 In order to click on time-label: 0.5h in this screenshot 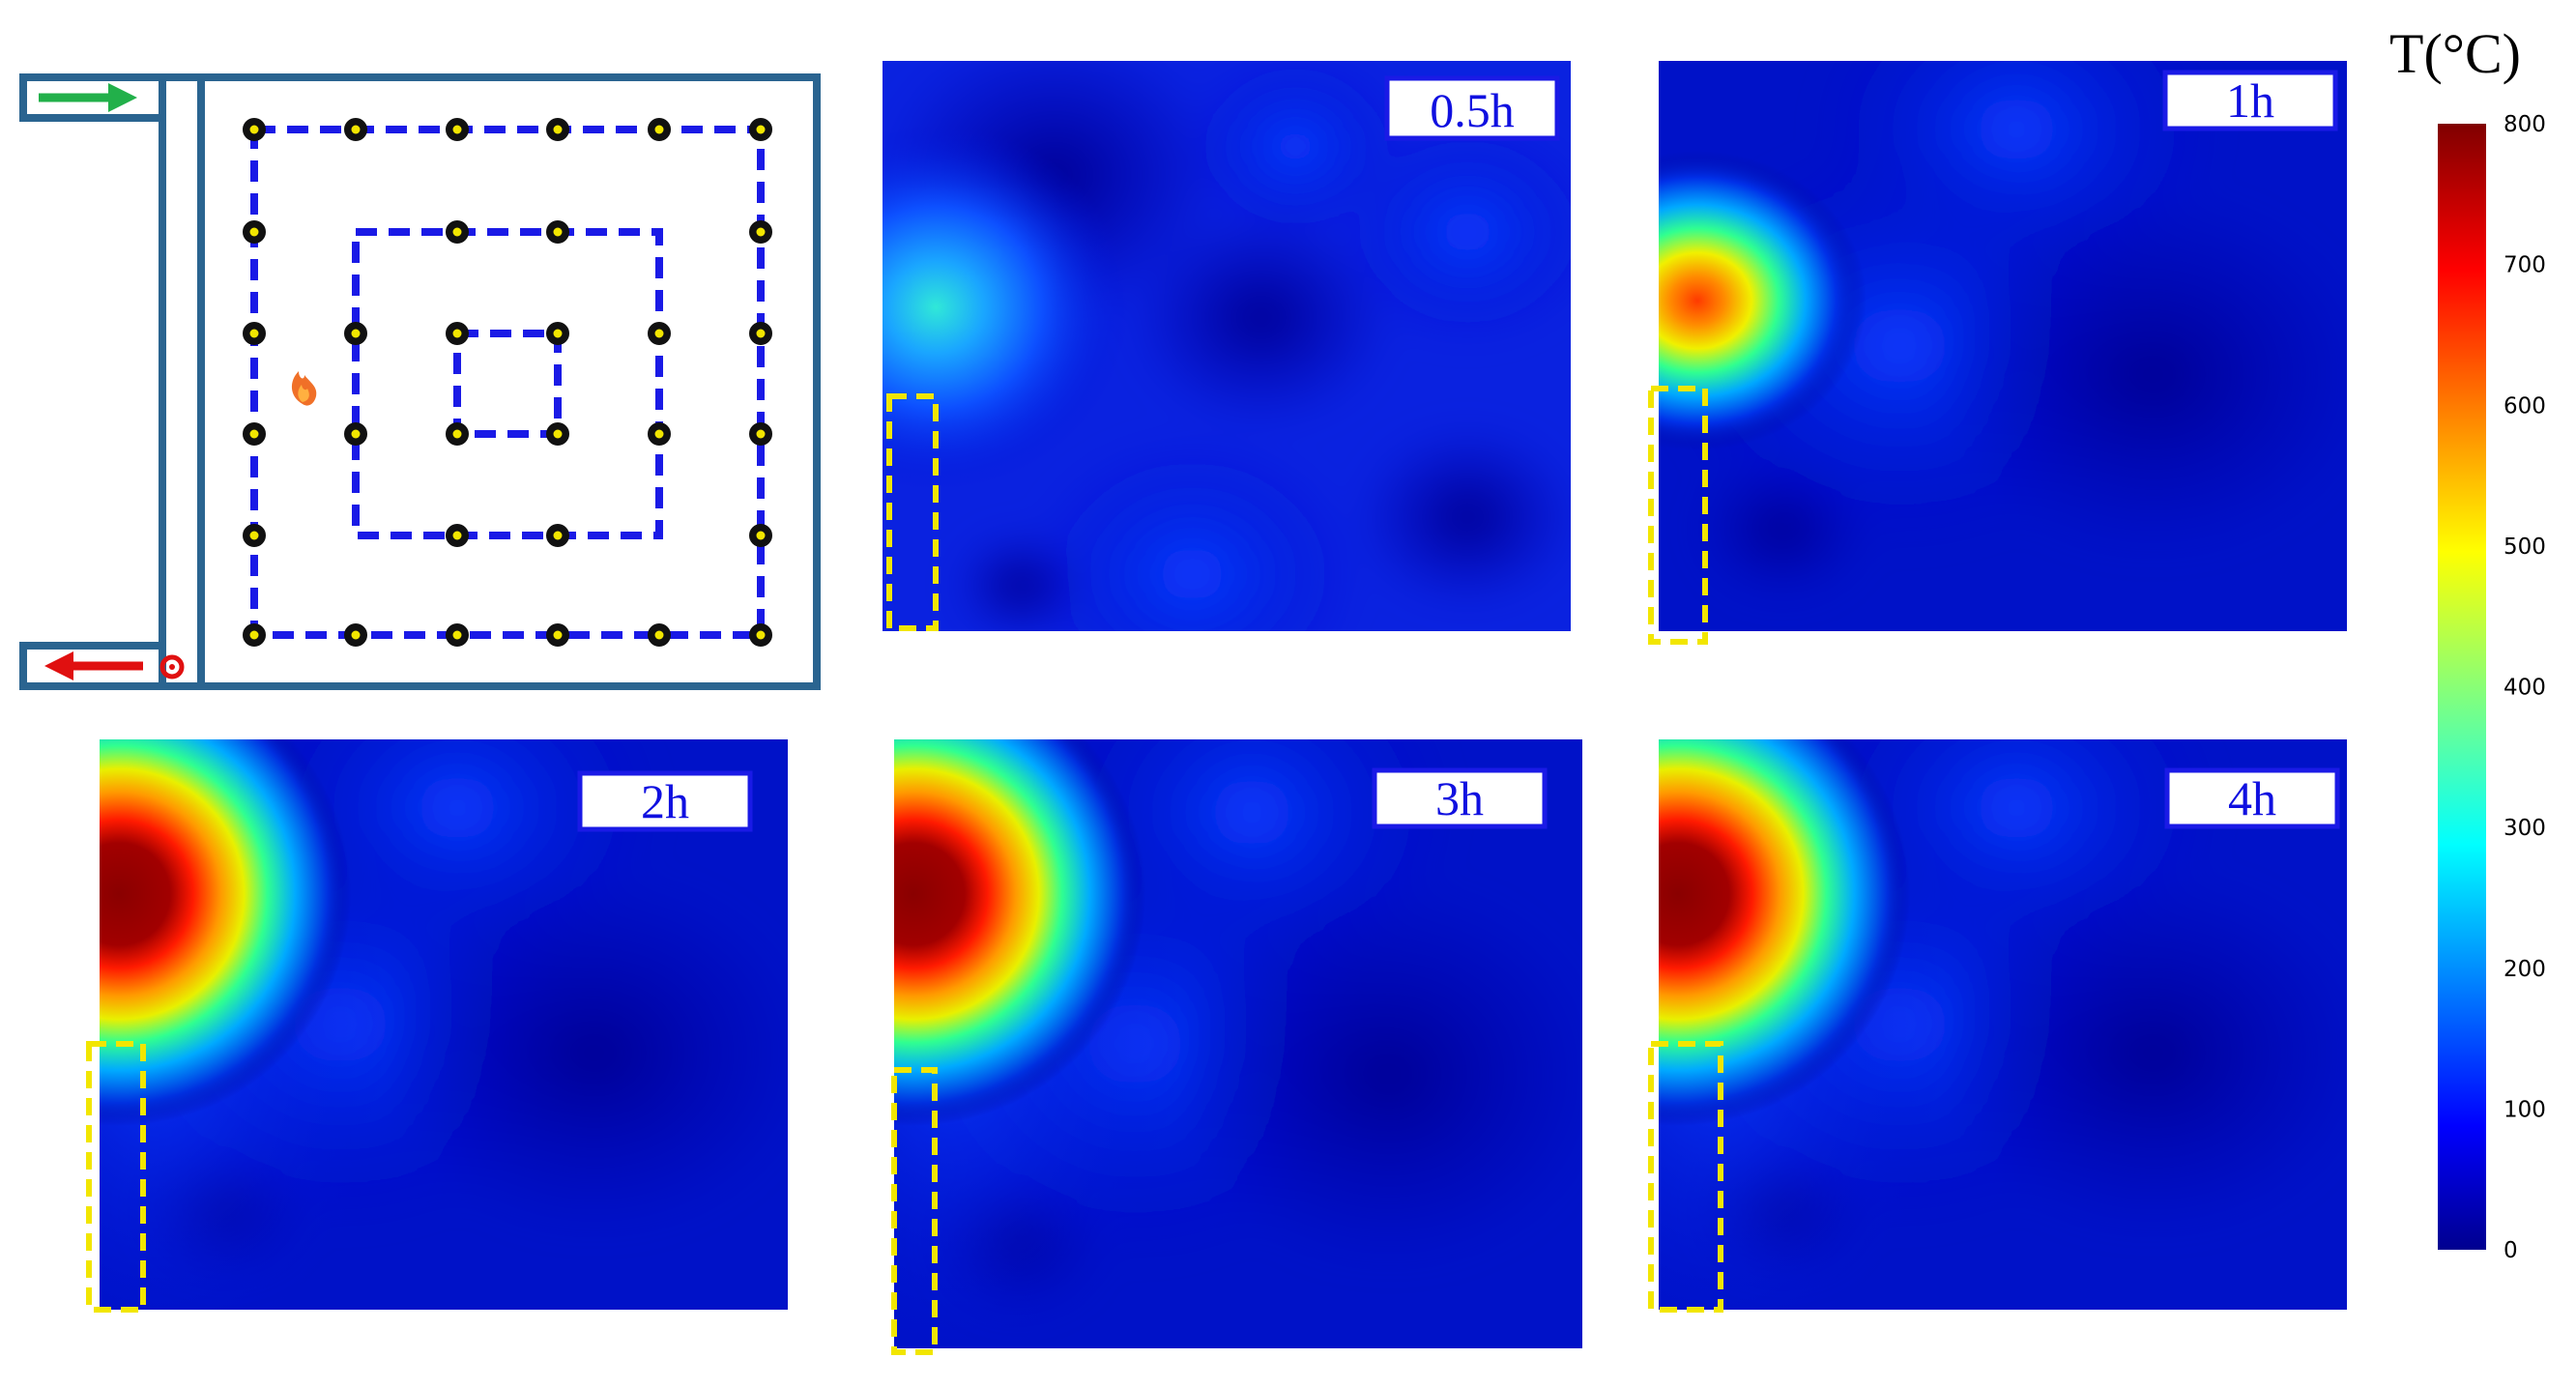, I will do `click(1472, 110)`.